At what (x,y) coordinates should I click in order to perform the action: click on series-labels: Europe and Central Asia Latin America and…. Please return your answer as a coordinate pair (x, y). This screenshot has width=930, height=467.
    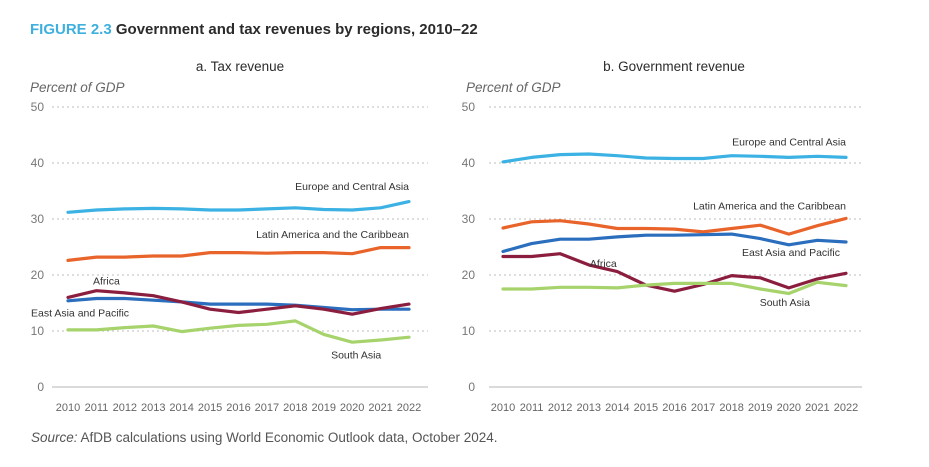
    Looking at the image, I should click on (718, 223).